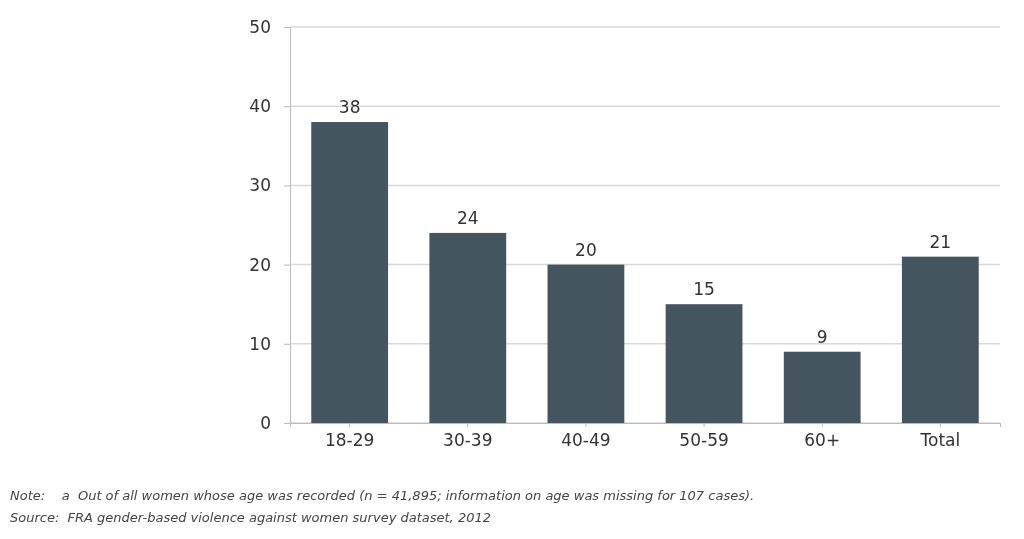 Image resolution: width=1024 pixels, height=539 pixels. I want to click on data-label: 20, so click(586, 249).